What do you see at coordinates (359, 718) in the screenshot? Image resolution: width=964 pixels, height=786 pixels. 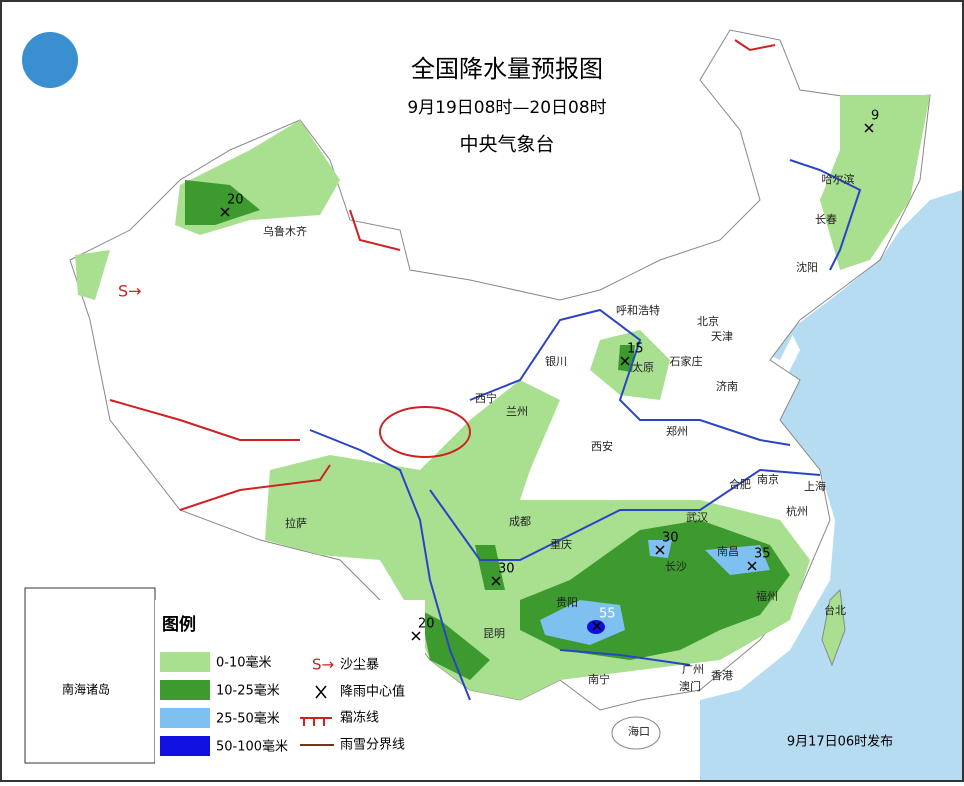 I see `legend-label: 霜冻线` at bounding box center [359, 718].